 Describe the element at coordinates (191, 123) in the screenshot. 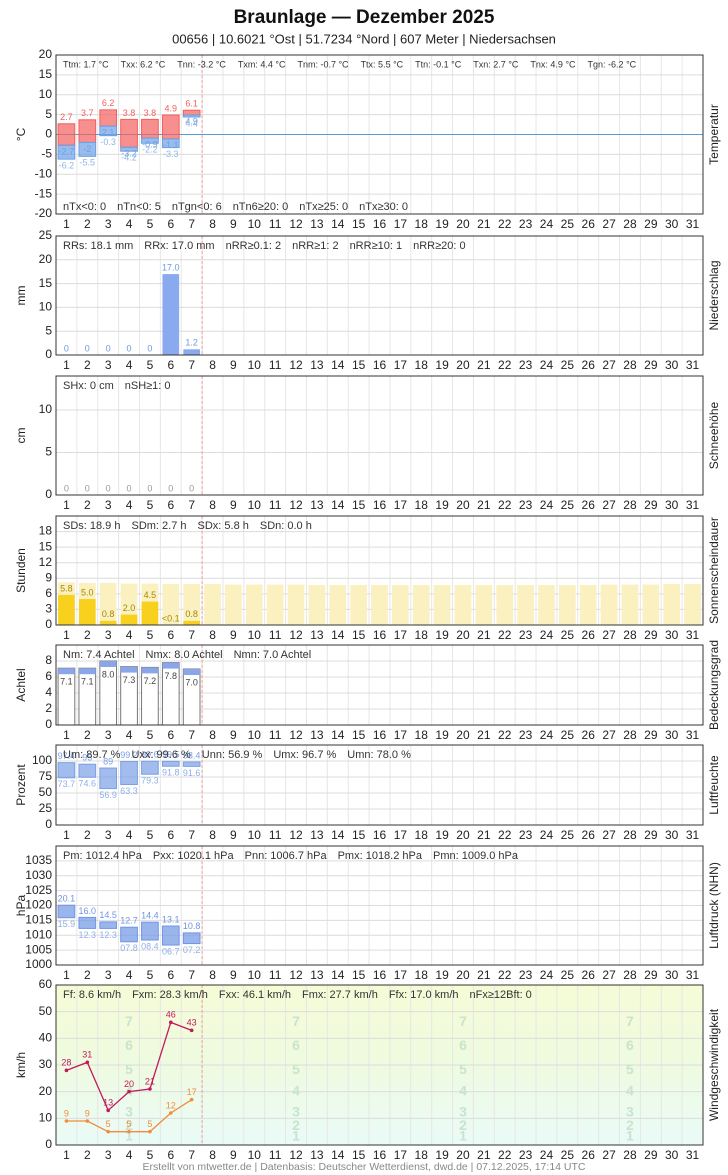

I see `value-label: 4.4` at that location.